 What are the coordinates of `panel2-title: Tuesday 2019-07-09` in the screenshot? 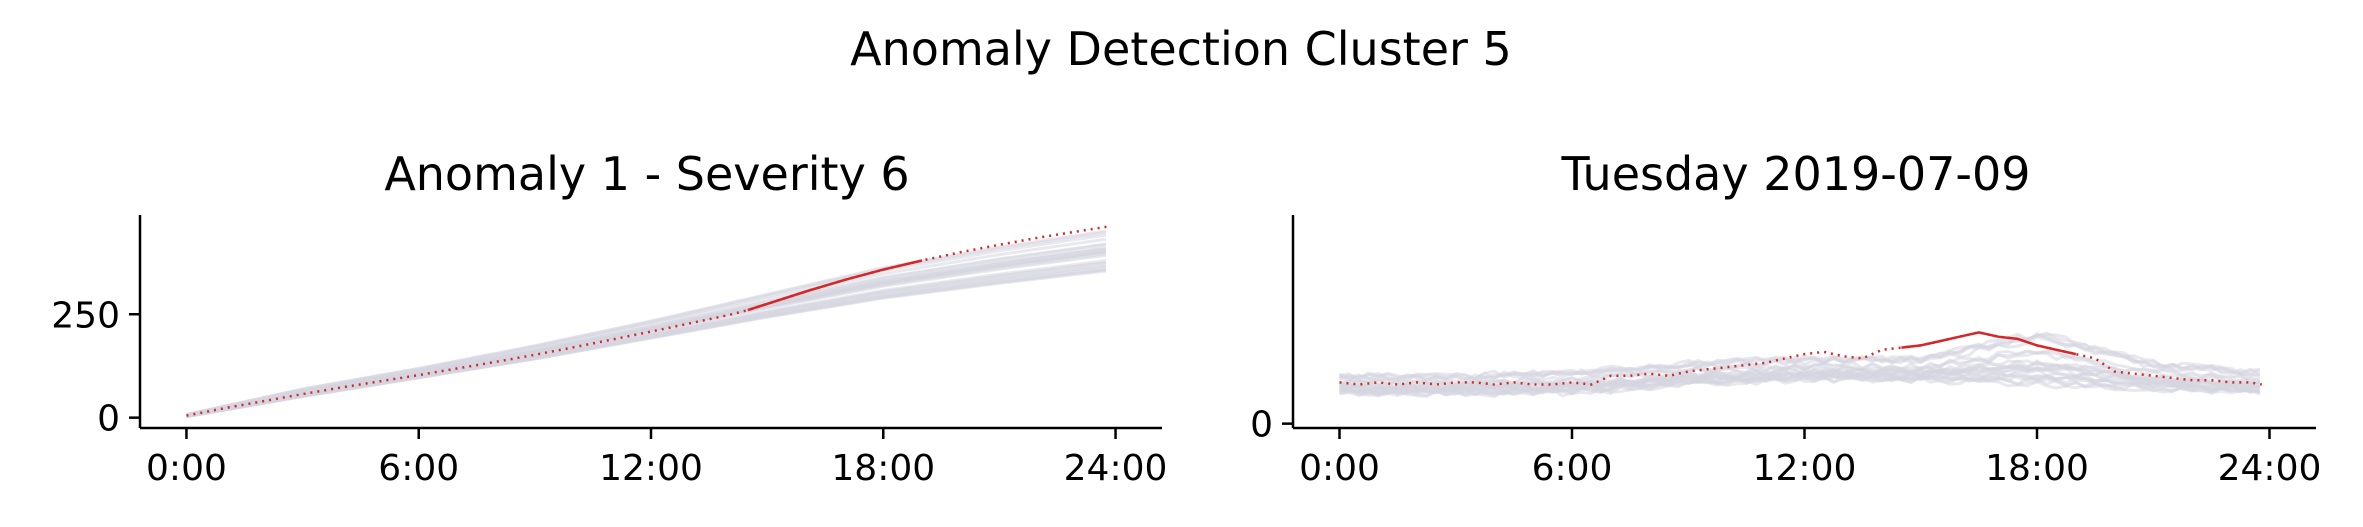 It's located at (1795, 174).